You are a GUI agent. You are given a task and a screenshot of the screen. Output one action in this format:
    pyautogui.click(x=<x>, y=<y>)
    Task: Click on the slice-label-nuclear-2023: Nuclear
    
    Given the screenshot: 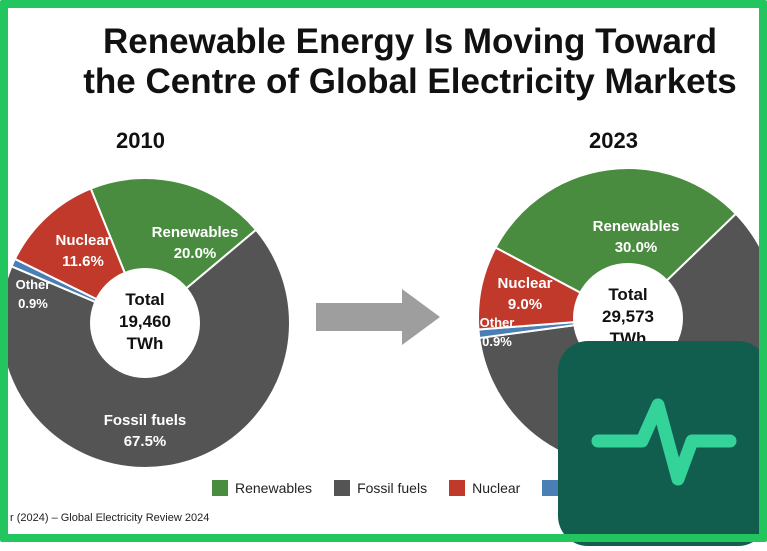 What is the action you would take?
    pyautogui.click(x=524, y=283)
    